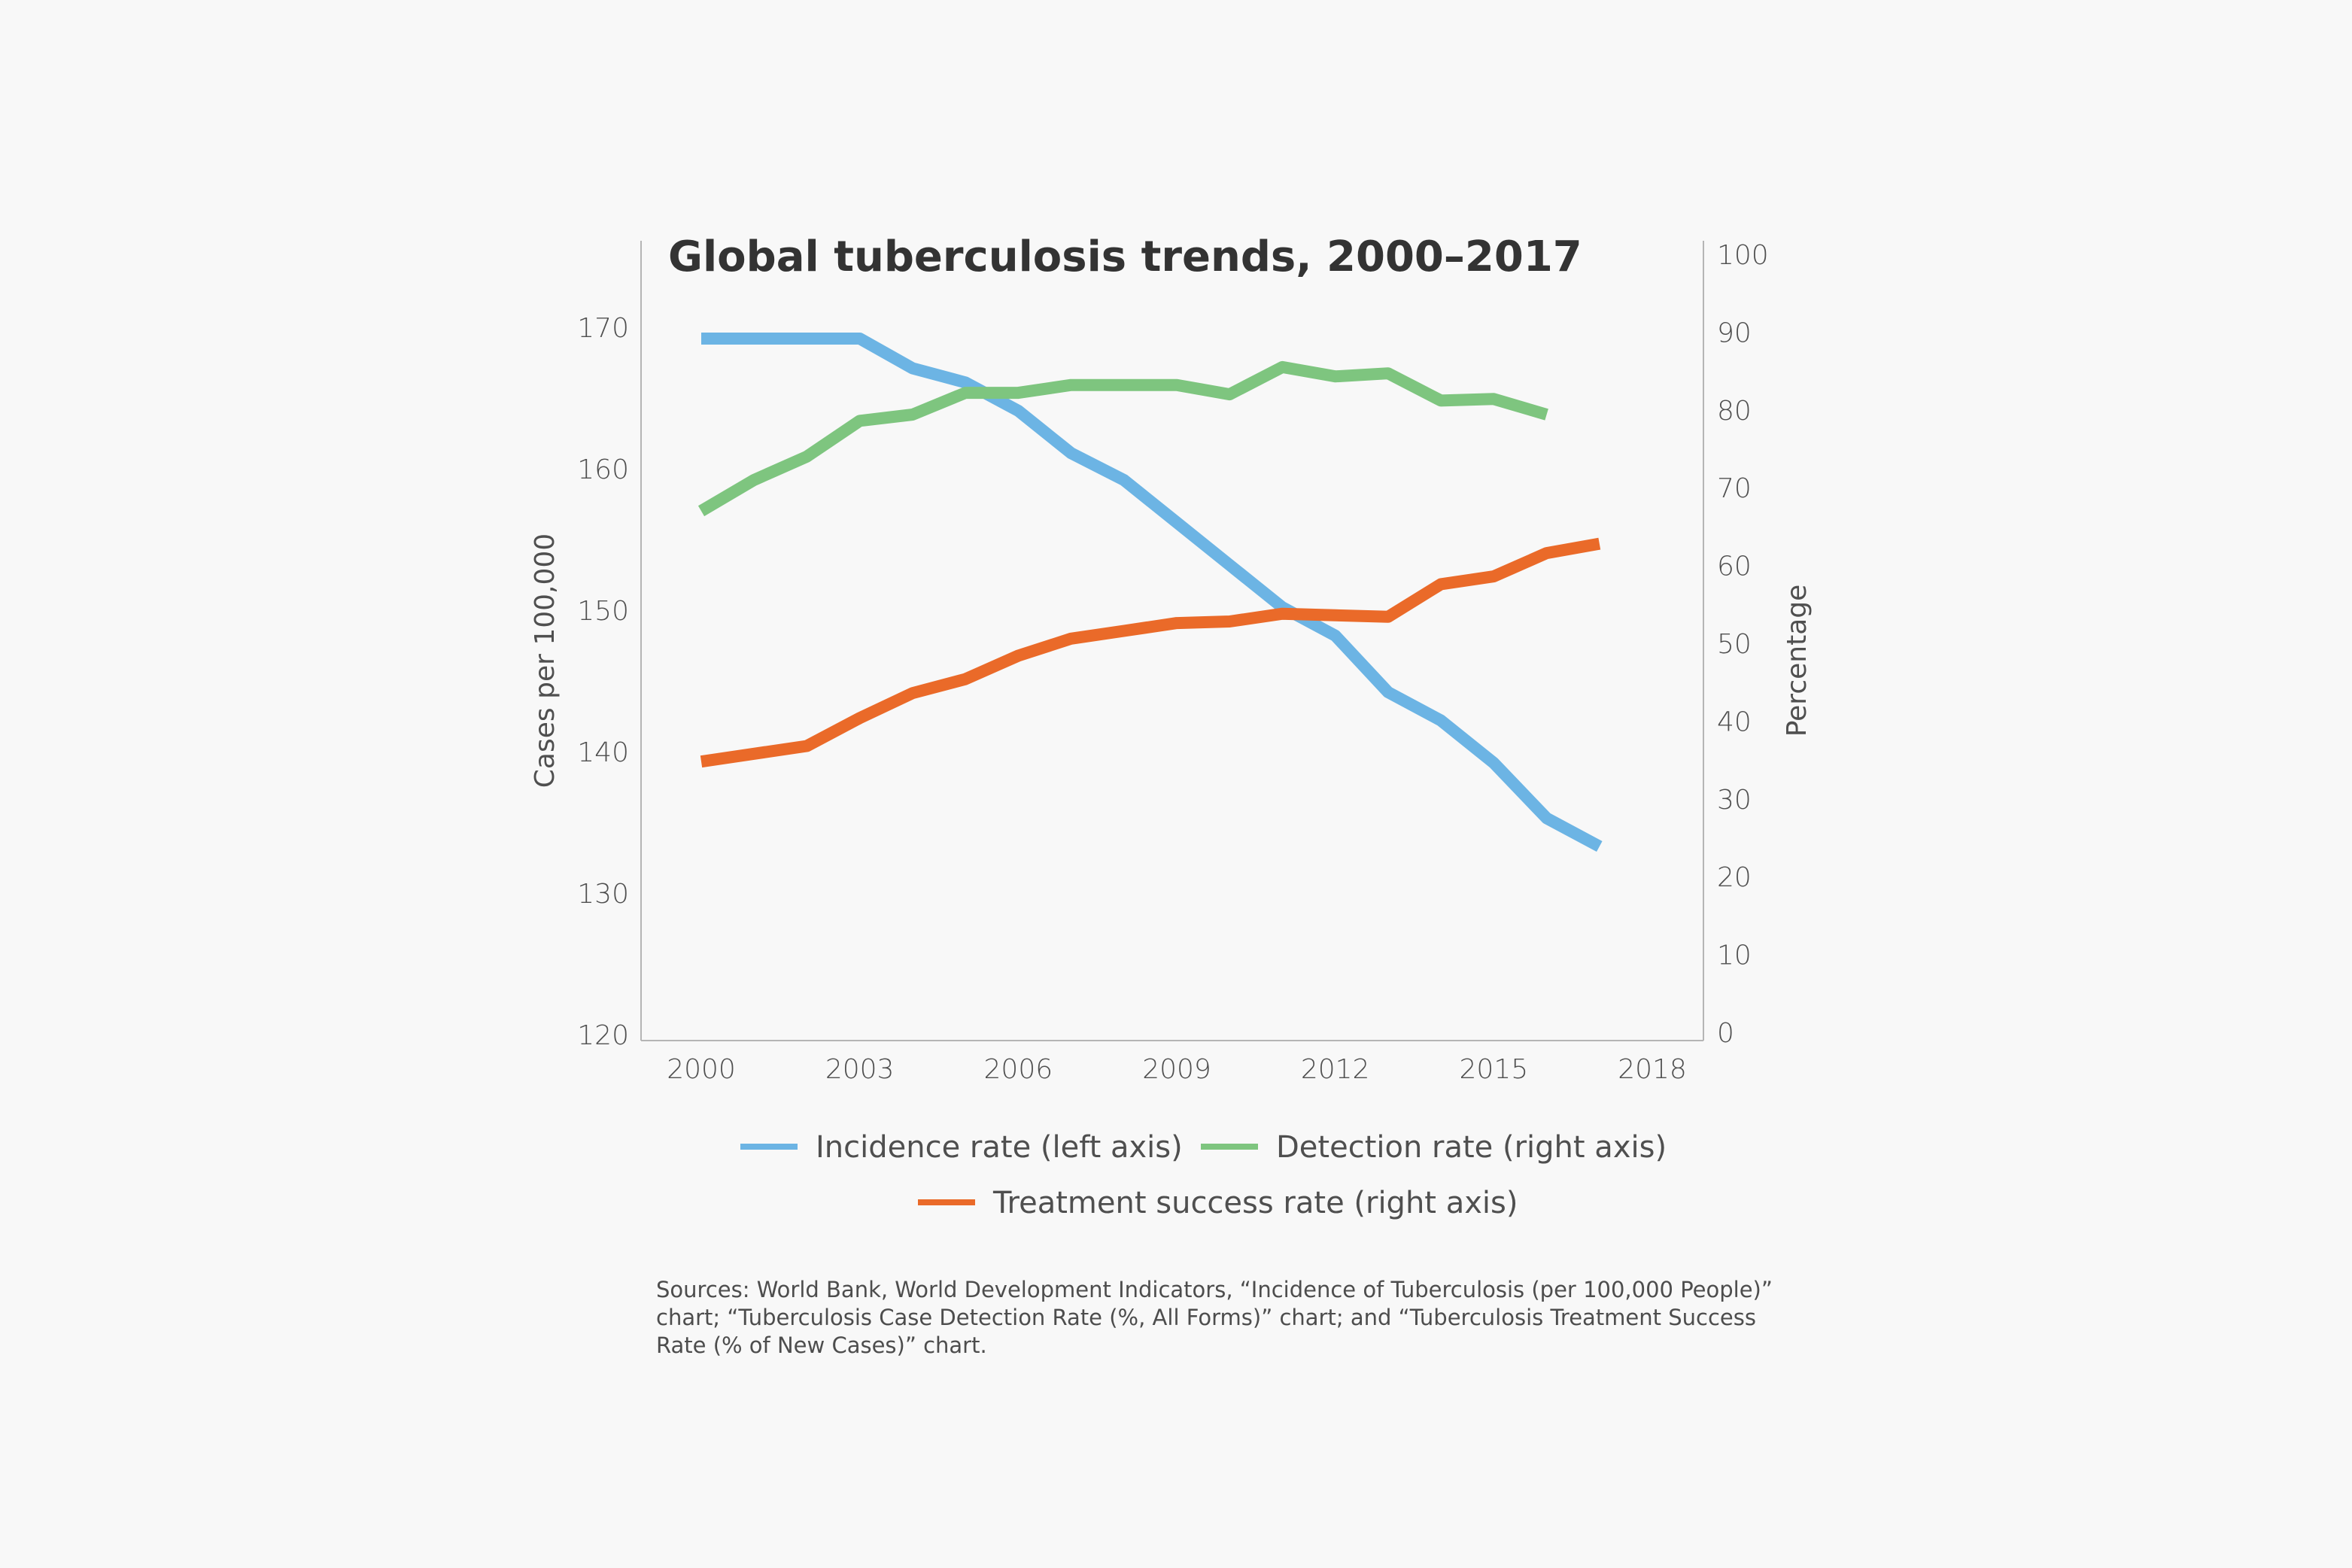 The height and width of the screenshot is (1568, 2352). Describe the element at coordinates (1335, 1069) in the screenshot. I see `x-tick-label: 2012` at that location.